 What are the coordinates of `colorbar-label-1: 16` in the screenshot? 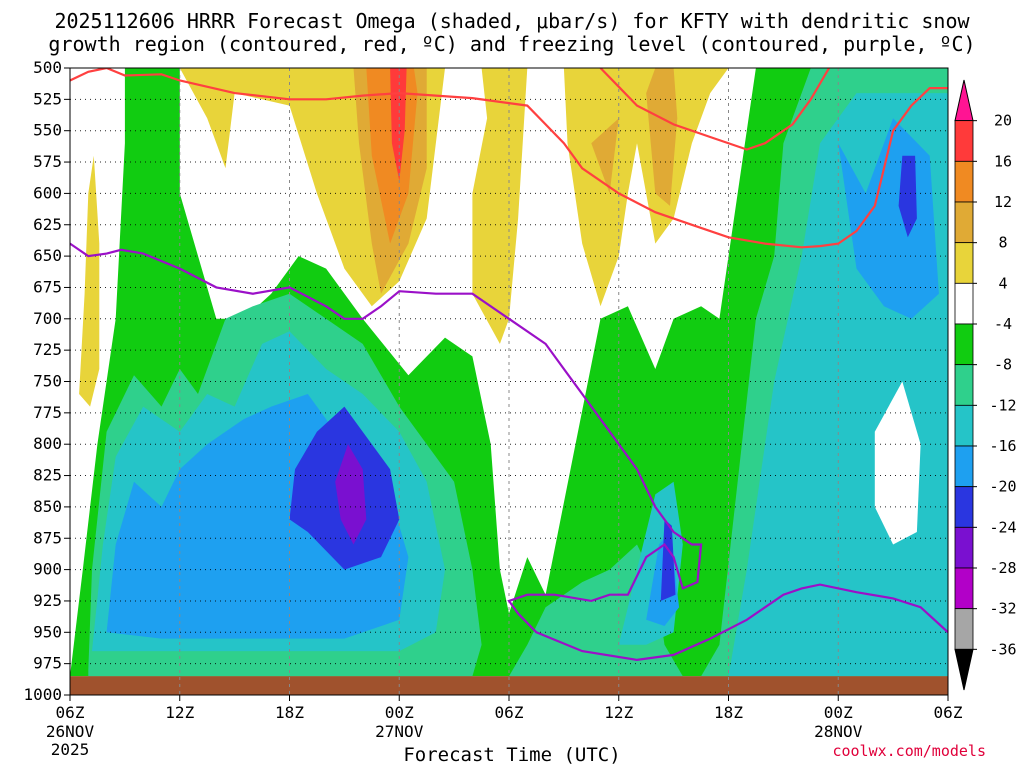 It's located at (1003, 161).